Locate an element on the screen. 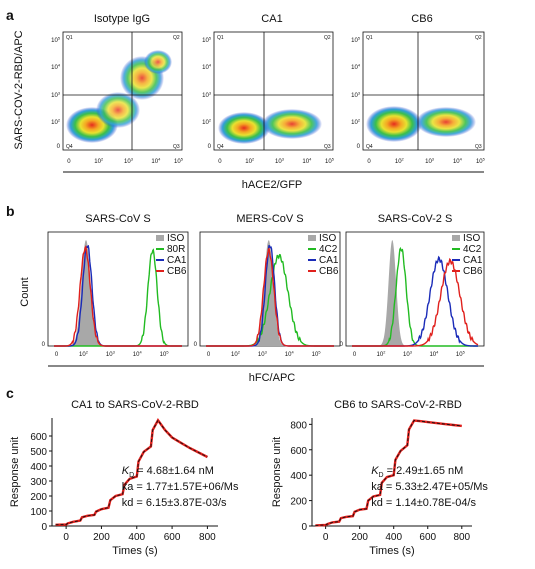  kd-annotation: KD = 4.68±1.64 nM is located at coordinates (168, 472).